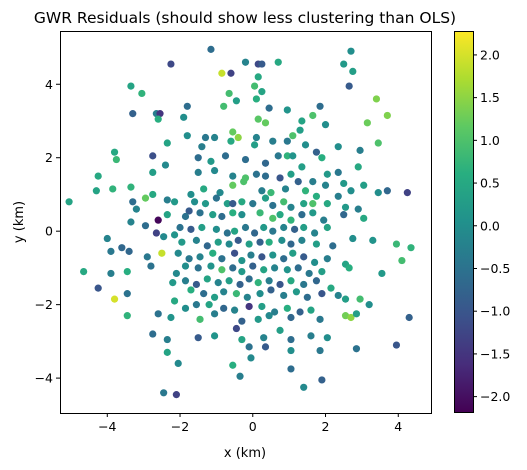 The width and height of the screenshot is (527, 470). I want to click on x-tick-label: 4, so click(398, 426).